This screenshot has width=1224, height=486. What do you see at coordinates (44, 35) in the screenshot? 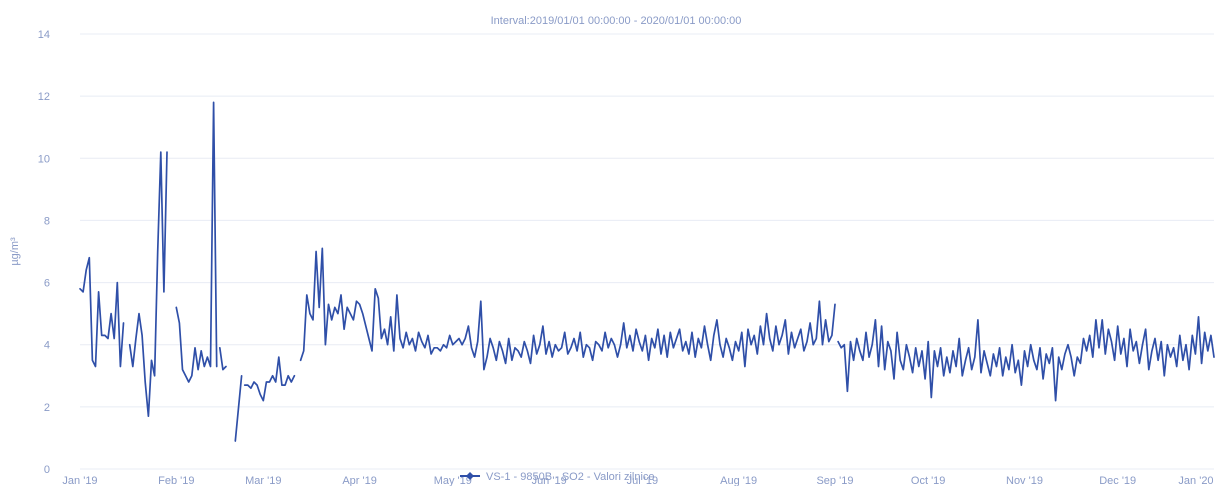
I see `y-tick-label: 14` at bounding box center [44, 35].